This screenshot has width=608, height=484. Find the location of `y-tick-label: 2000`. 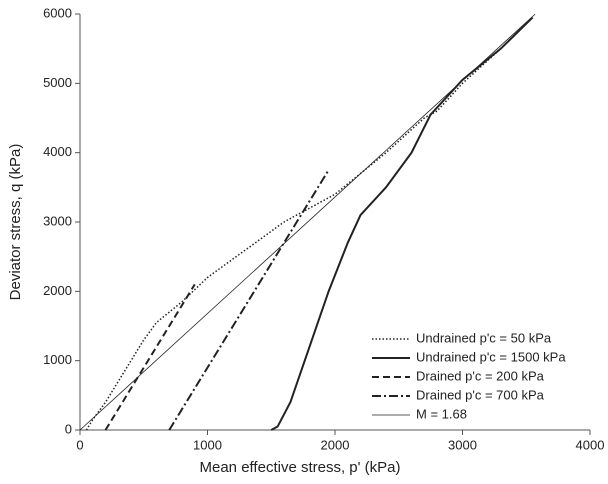

y-tick-label: 2000 is located at coordinates (57, 290).